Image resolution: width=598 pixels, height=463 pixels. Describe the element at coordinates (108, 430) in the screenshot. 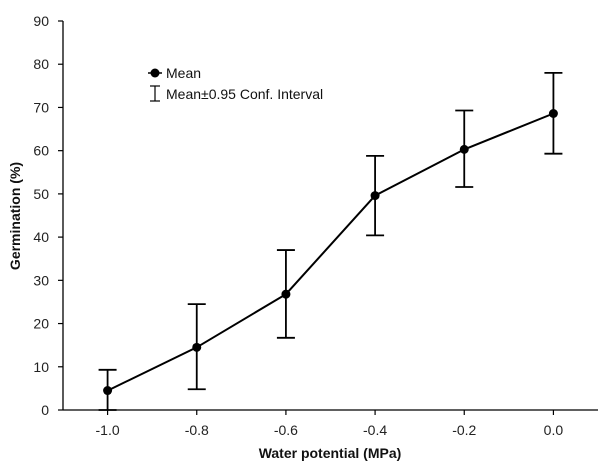

I see `x-tick-label: -1.0` at that location.